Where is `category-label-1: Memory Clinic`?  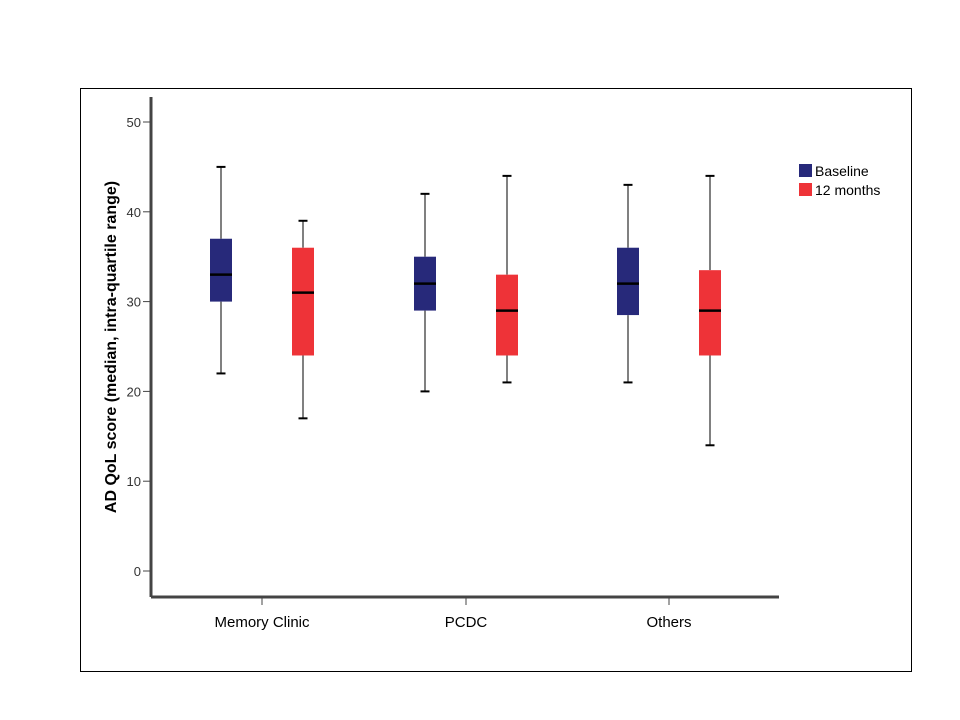 category-label-1: Memory Clinic is located at coordinates (262, 622).